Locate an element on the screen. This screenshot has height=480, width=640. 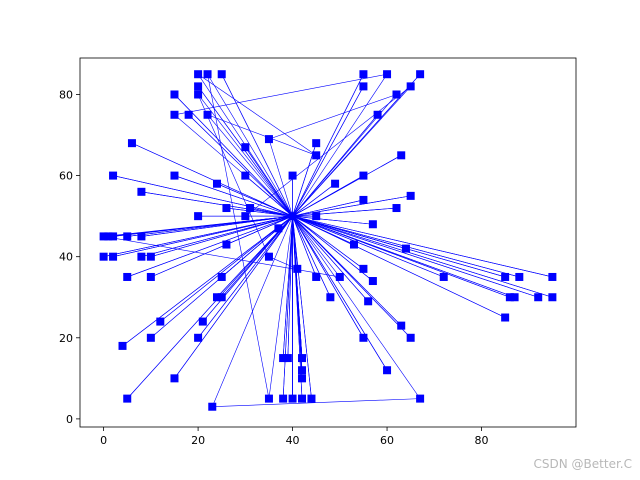
y-axis-ticks: 0 20 40 60 80 is located at coordinates (69, 257).